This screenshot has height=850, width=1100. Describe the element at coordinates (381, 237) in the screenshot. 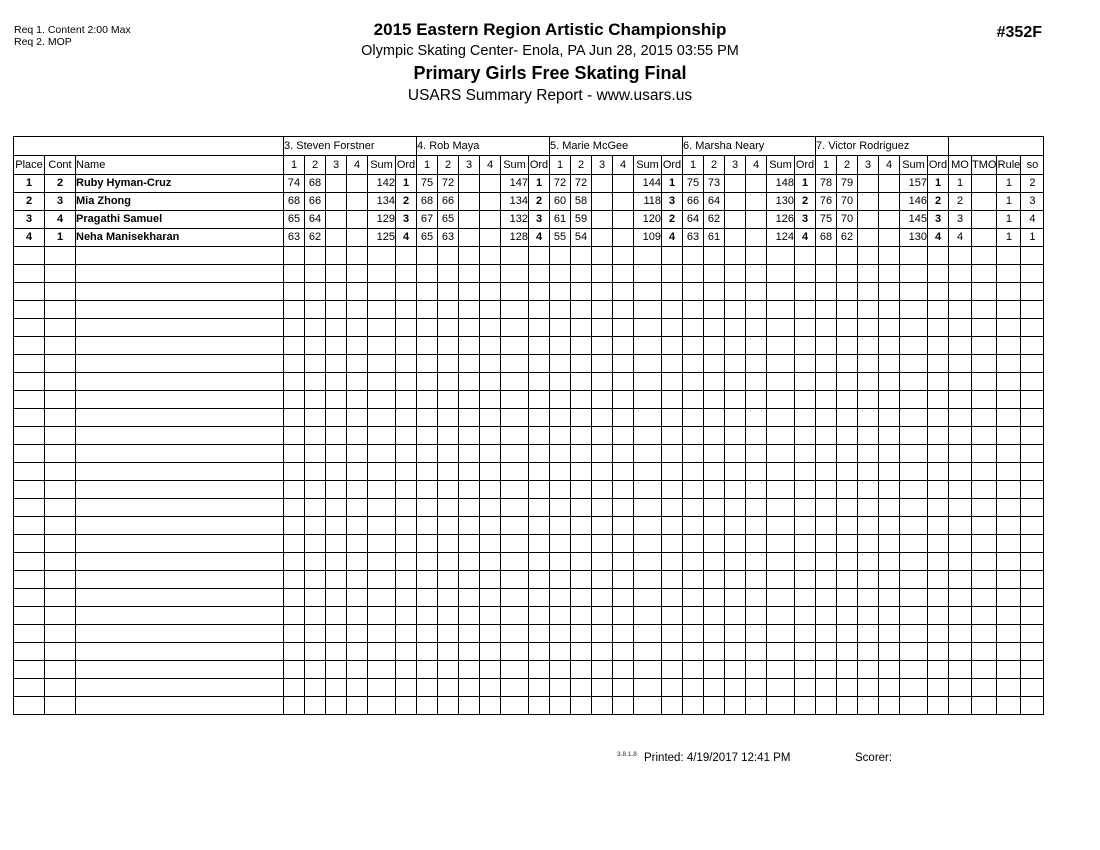

I see `sum-cell: 125` at that location.